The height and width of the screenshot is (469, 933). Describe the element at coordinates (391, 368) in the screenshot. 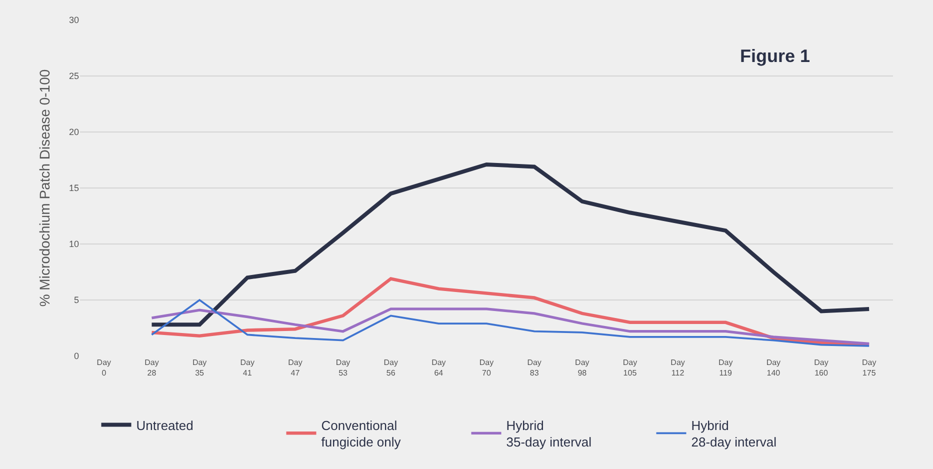

I see `x-tick-label: Day 56` at that location.